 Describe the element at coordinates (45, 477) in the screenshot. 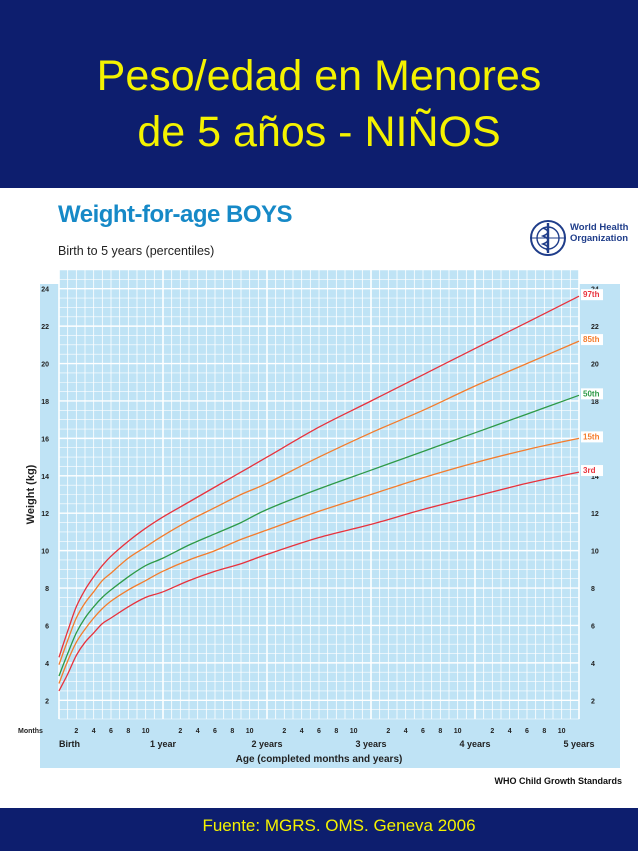

I see `y-tick-label-left: 14` at that location.